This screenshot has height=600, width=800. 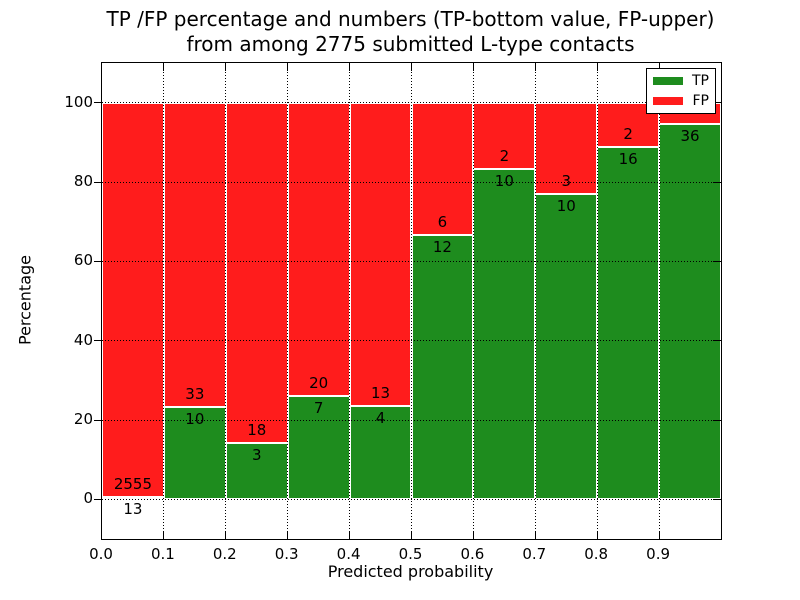 I want to click on x-tick-label: 0.3, so click(x=286, y=554).